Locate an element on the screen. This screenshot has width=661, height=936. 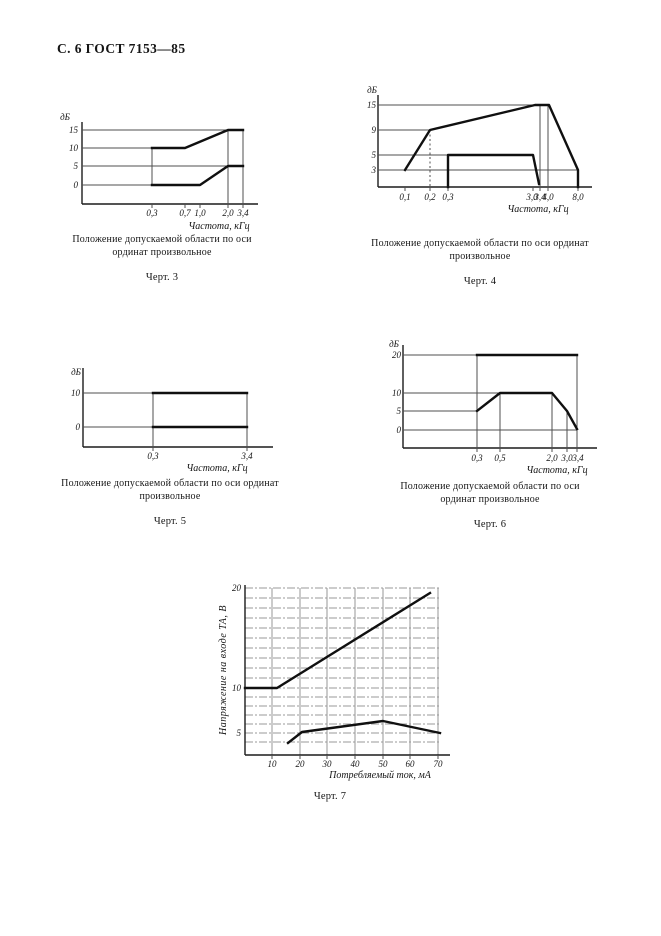
x-tick-label: 8,0 is located at coordinates (578, 197).